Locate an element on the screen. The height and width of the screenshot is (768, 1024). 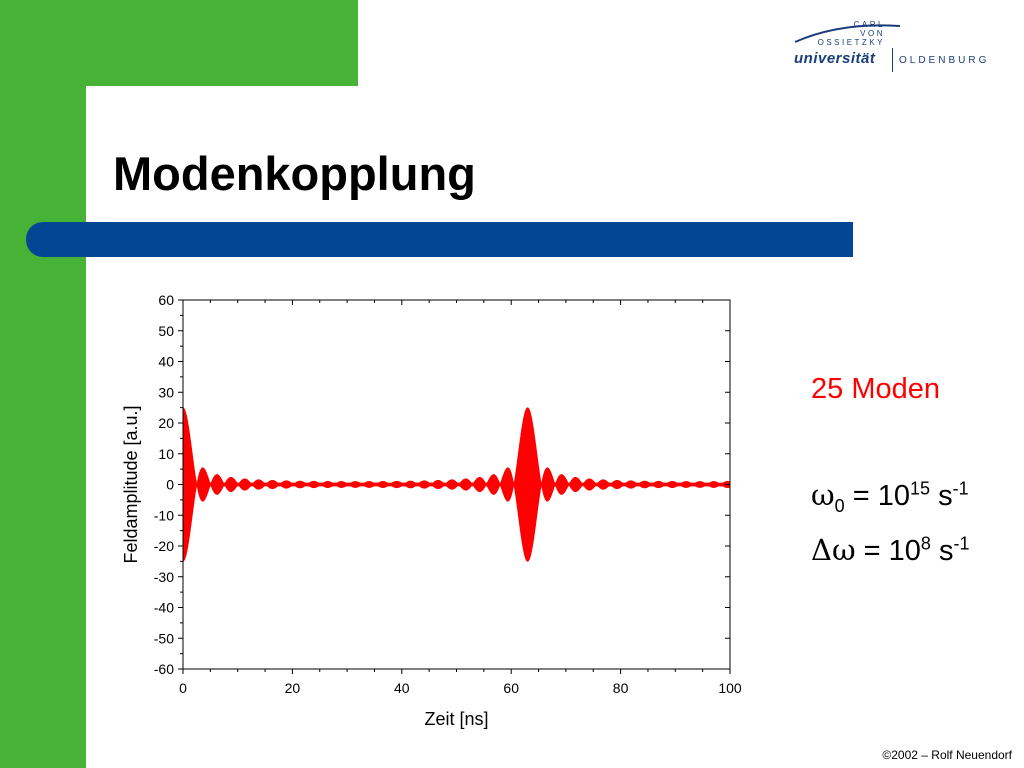
x-tick-label: 20 is located at coordinates (293, 688).